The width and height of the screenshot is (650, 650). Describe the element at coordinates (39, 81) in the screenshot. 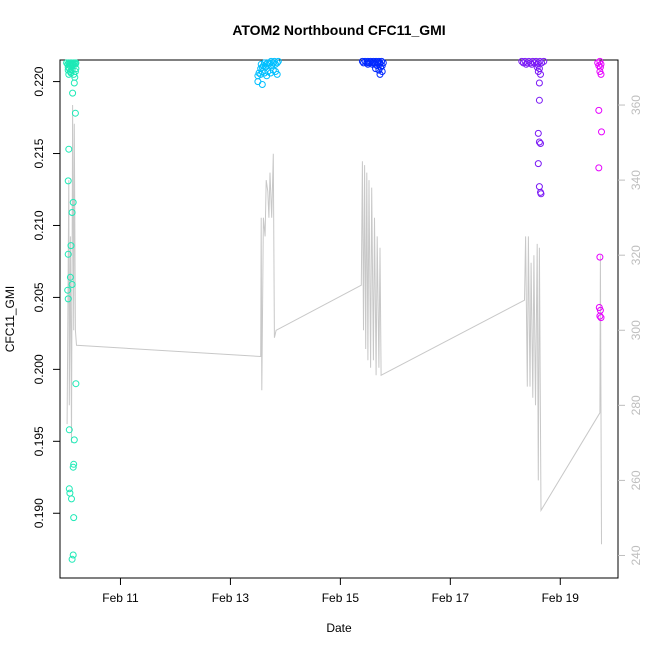

I see `y-tick-label: 0.220` at that location.